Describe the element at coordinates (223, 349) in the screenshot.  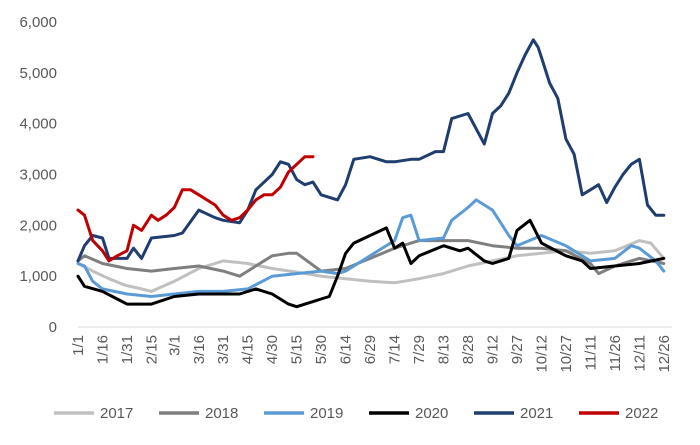
I see `x-tick-label: 3/31` at that location.